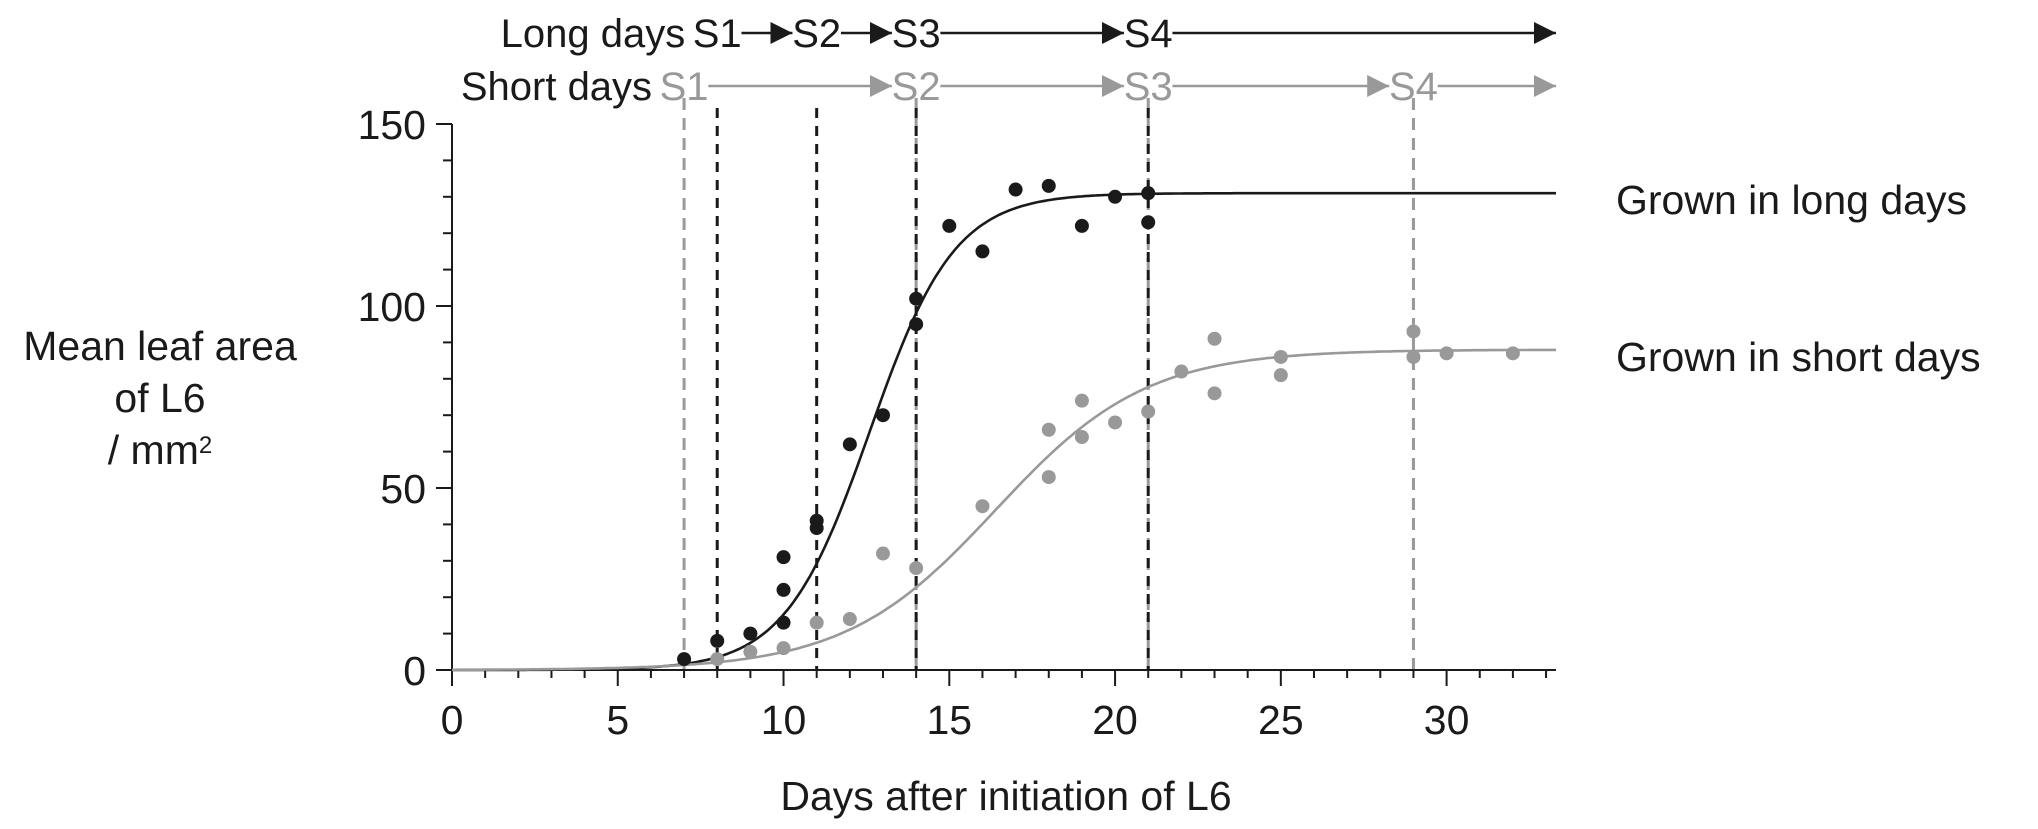 The width and height of the screenshot is (2038, 829). Describe the element at coordinates (1791, 200) in the screenshot. I see `series-label: Grown in long days` at that location.